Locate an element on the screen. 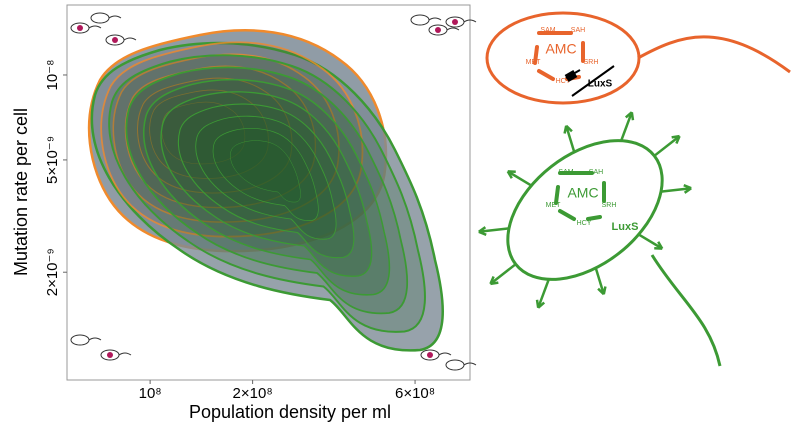 Image resolution: width=800 pixels, height=434 pixels. blocked-step is located at coordinates (571, 76).